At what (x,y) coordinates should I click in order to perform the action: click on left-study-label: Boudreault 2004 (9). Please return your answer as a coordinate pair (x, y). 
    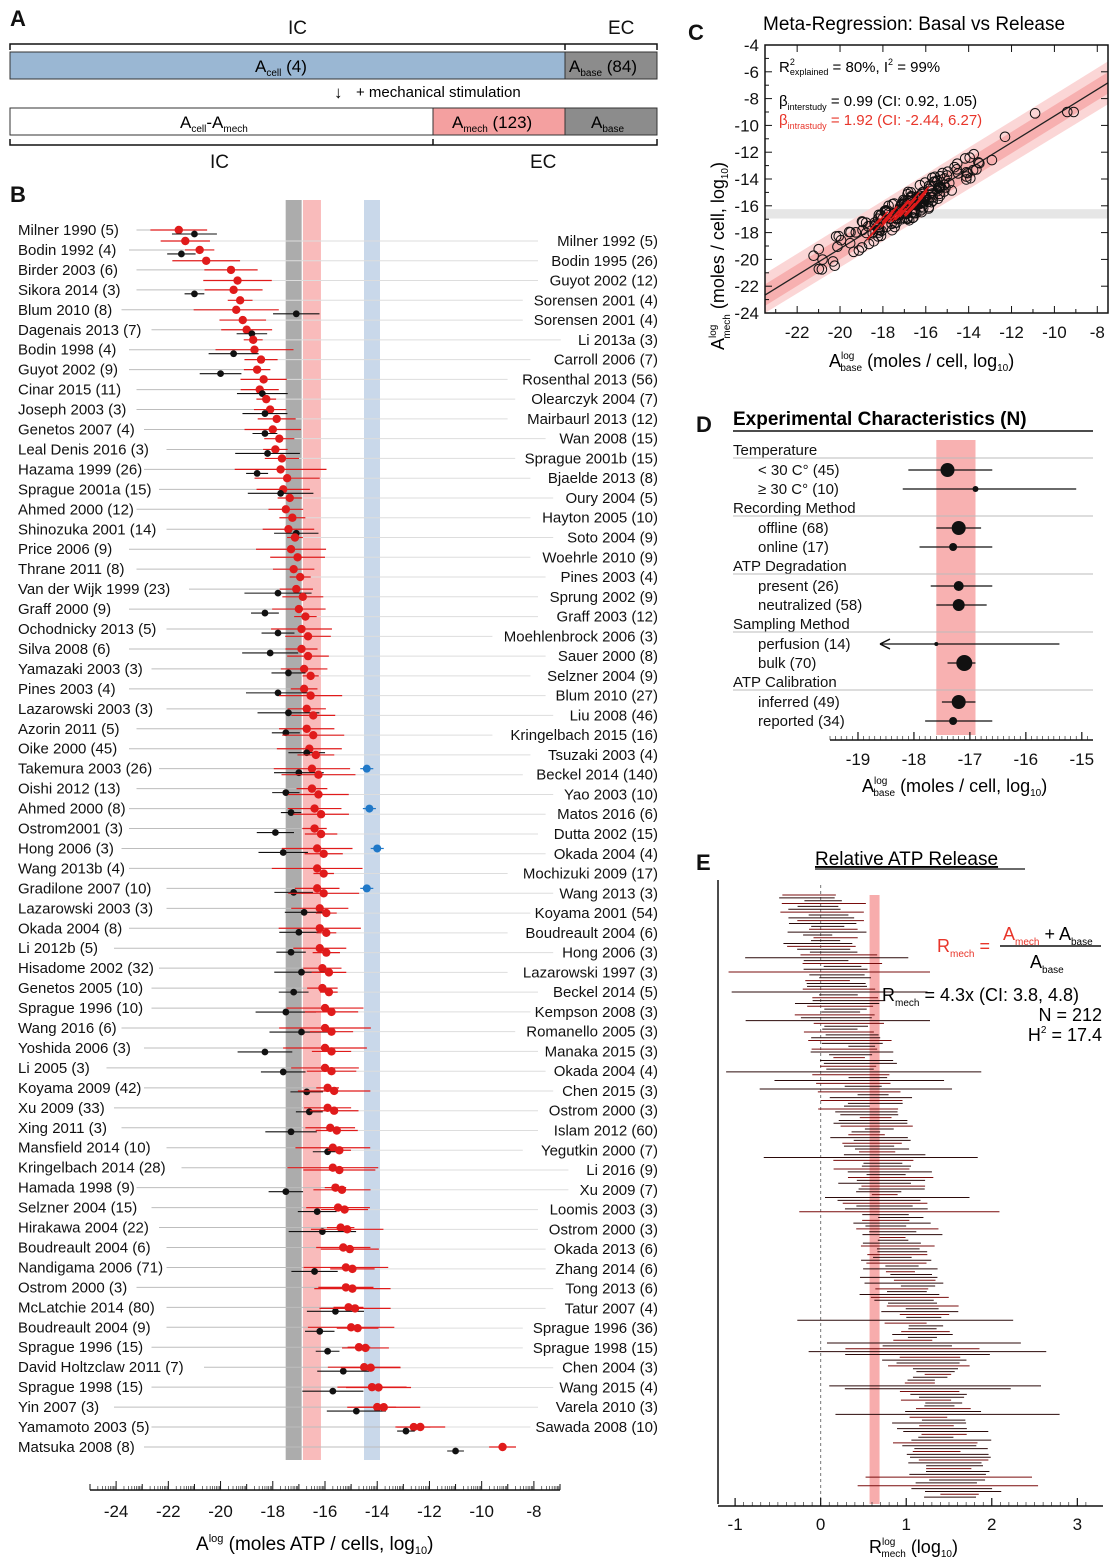
    Looking at the image, I should click on (84, 1327).